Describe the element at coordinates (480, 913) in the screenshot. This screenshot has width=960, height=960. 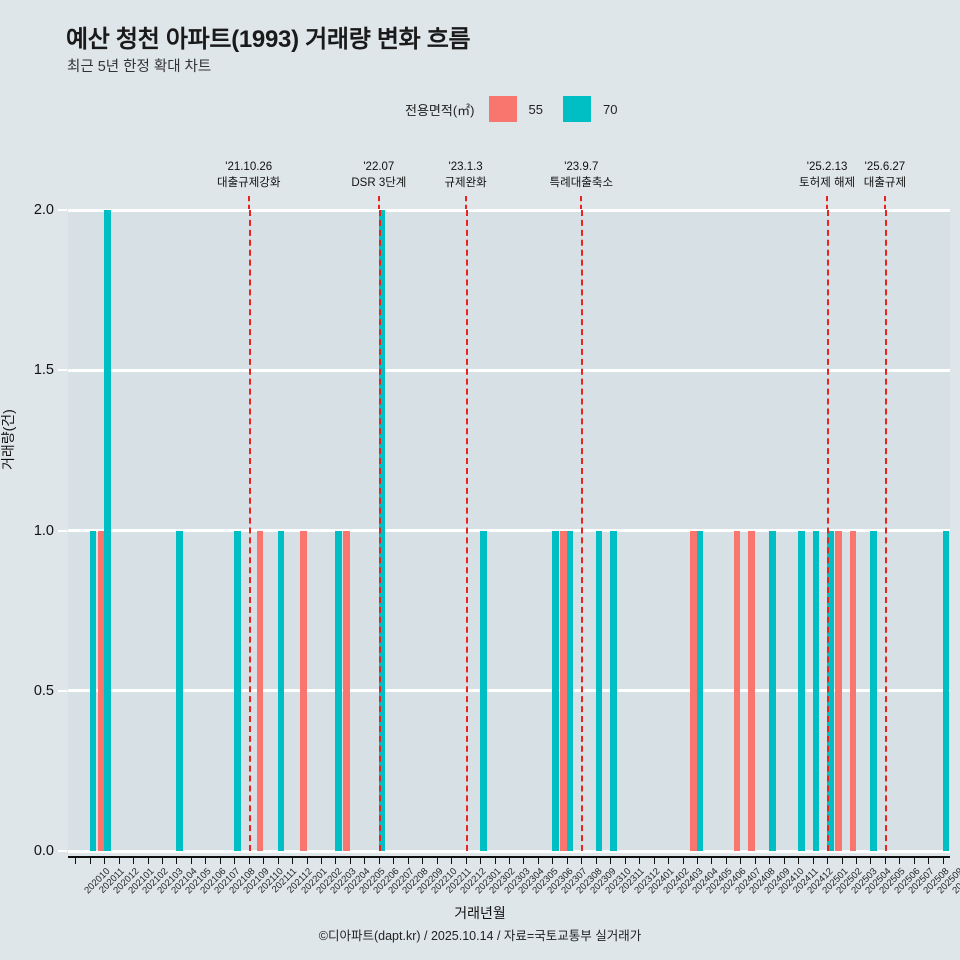
I see `x-axis-label: 거래년월` at that location.